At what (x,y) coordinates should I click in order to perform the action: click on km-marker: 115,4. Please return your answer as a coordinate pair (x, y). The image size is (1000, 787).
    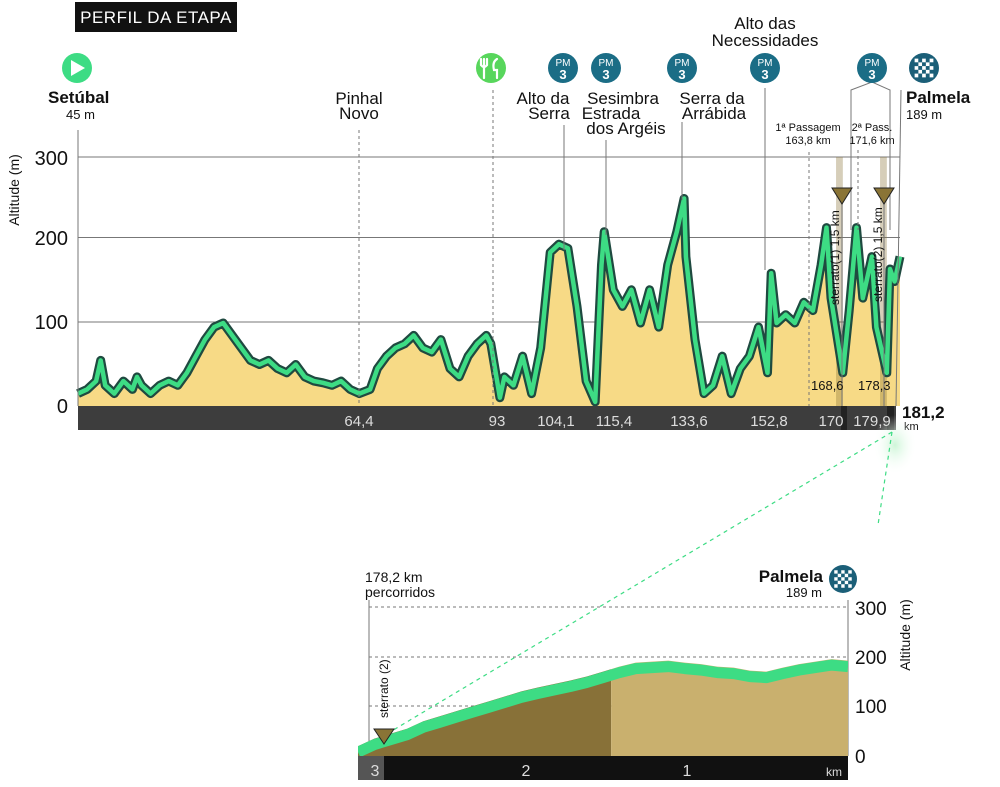
    Looking at the image, I should click on (614, 421).